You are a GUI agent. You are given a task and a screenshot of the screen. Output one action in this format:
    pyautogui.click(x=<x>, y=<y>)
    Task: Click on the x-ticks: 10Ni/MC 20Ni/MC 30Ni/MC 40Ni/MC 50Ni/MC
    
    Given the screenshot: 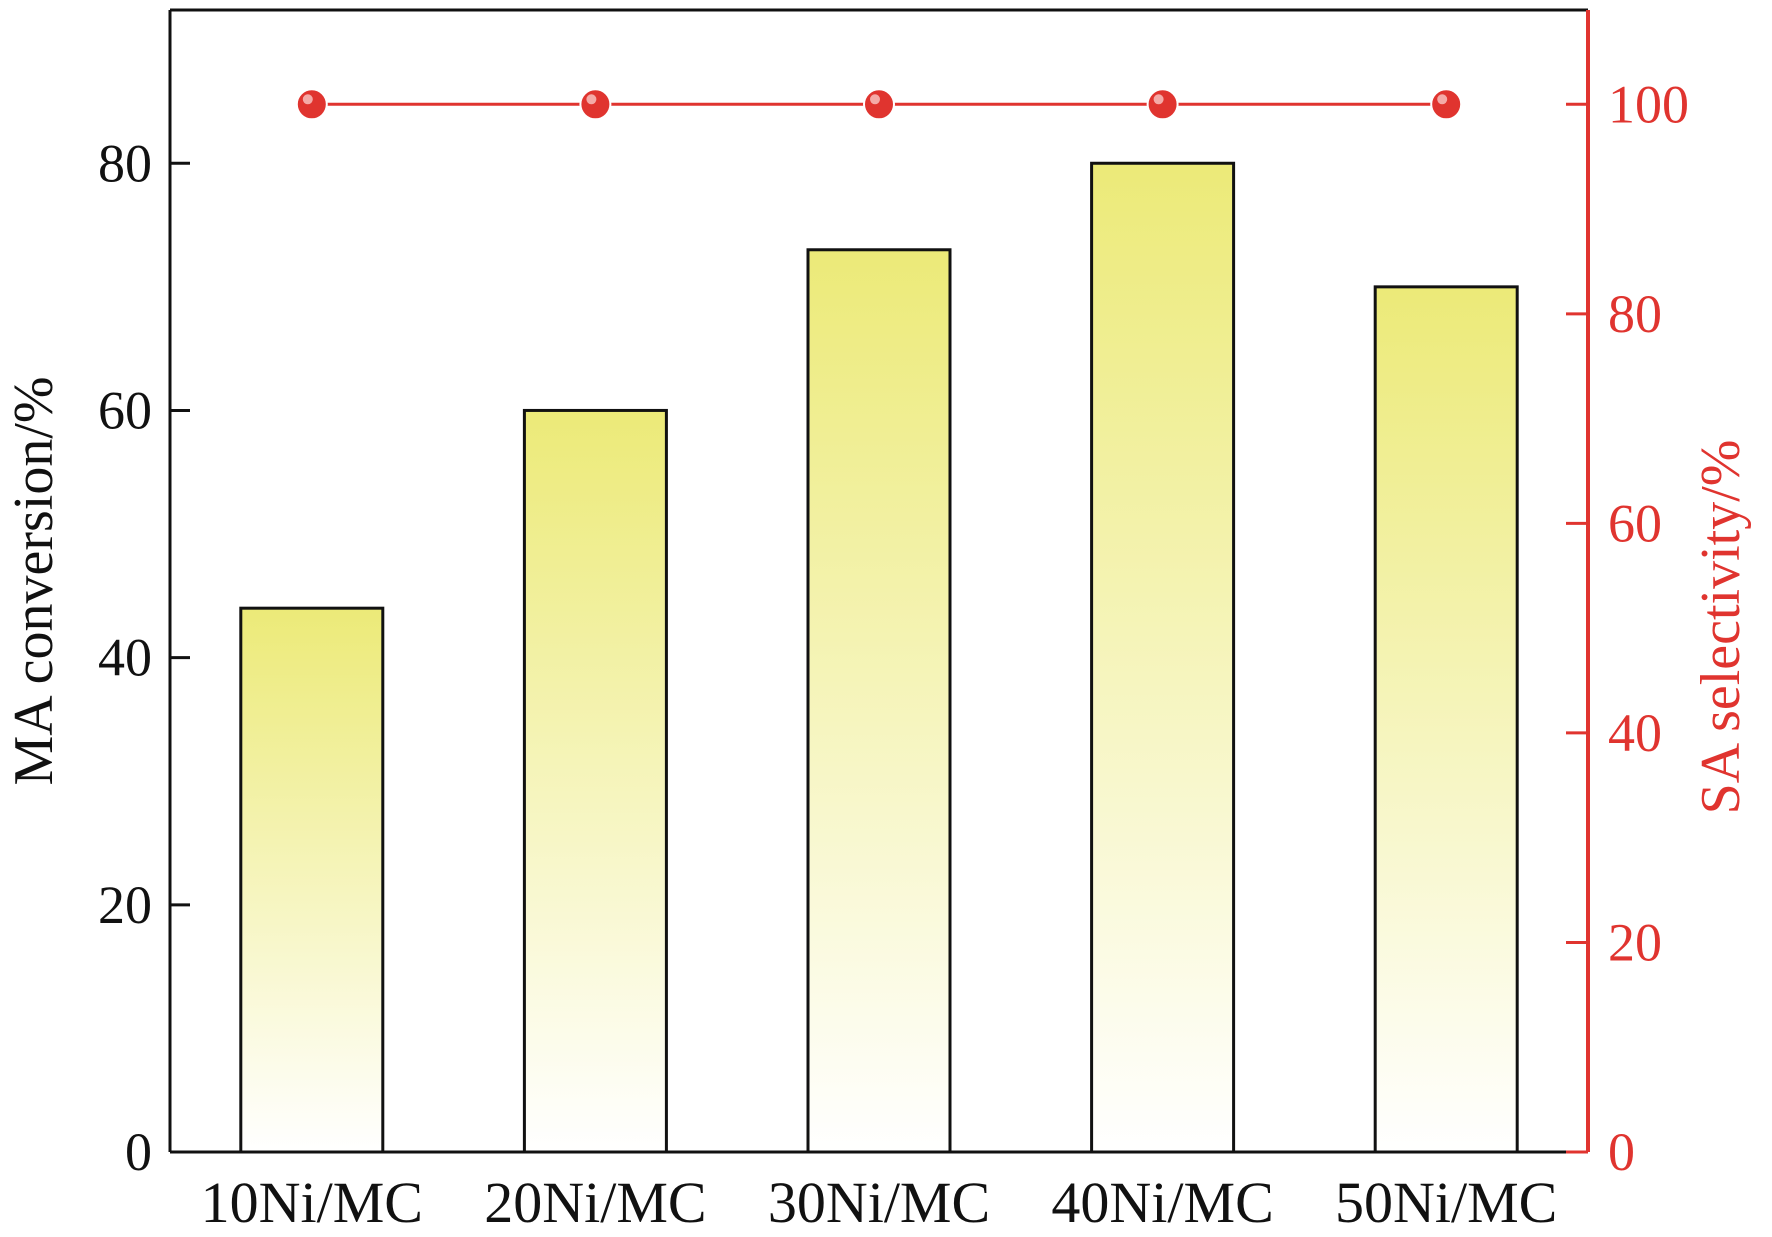 What is the action you would take?
    pyautogui.click(x=879, y=1202)
    